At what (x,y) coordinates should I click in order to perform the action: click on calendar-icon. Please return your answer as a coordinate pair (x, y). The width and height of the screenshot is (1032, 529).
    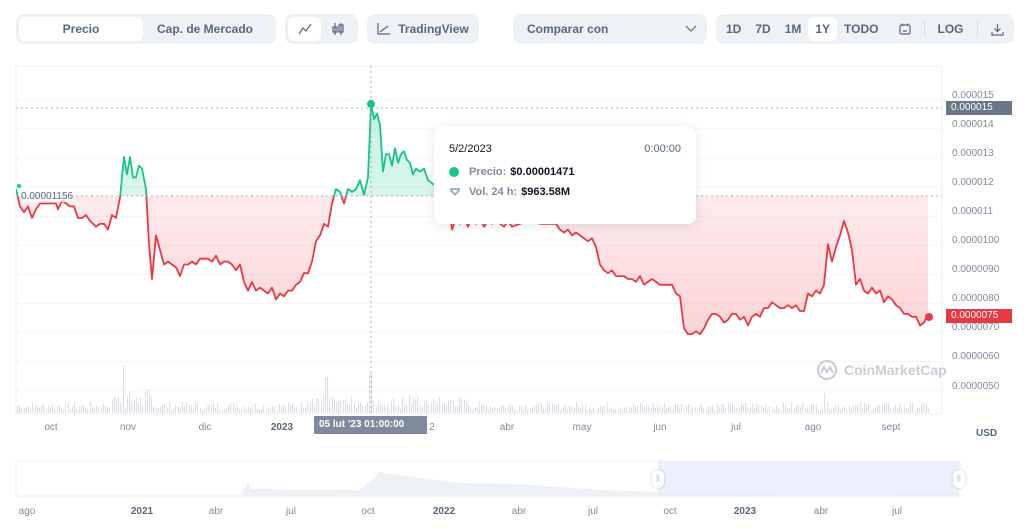
    Looking at the image, I should click on (904, 29).